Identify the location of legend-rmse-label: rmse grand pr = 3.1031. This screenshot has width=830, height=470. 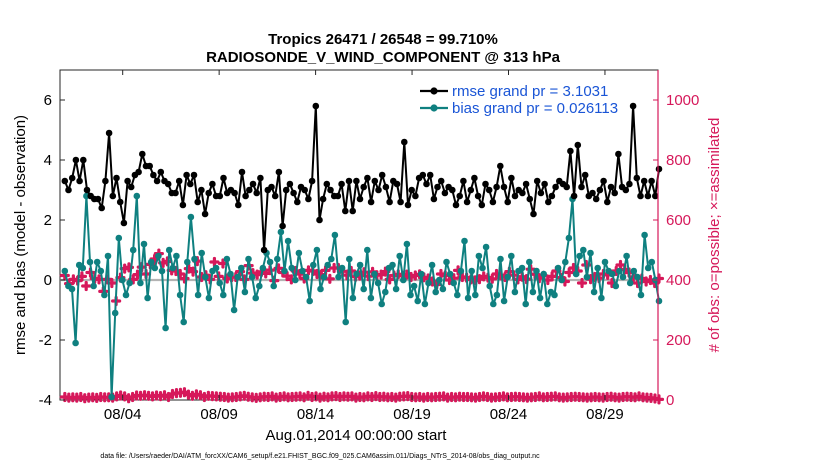
(530, 91).